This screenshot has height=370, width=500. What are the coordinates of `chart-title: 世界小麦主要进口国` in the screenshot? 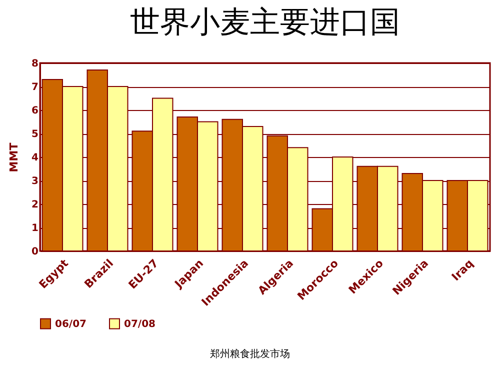 It's located at (265, 22).